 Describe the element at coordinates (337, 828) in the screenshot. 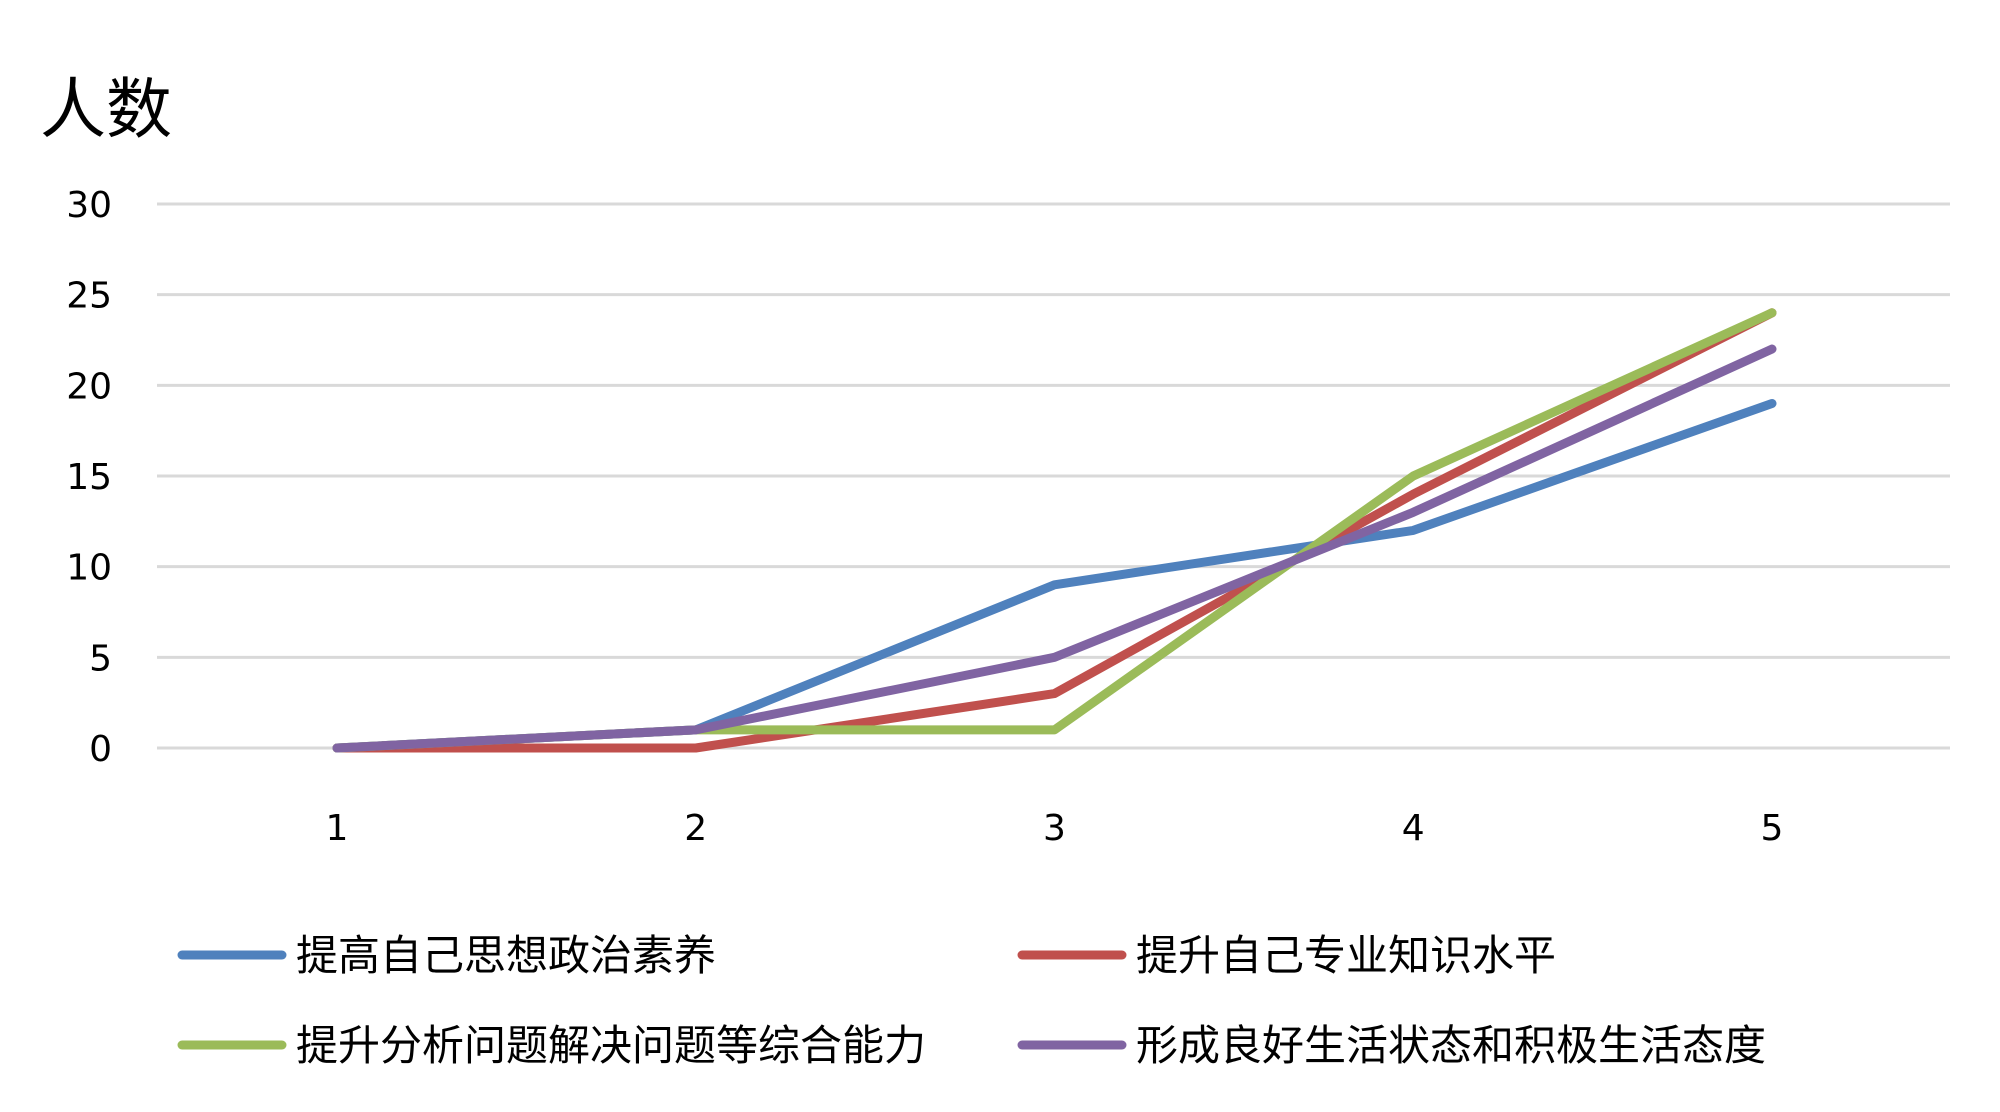

I see `x-tick-label: 1` at that location.